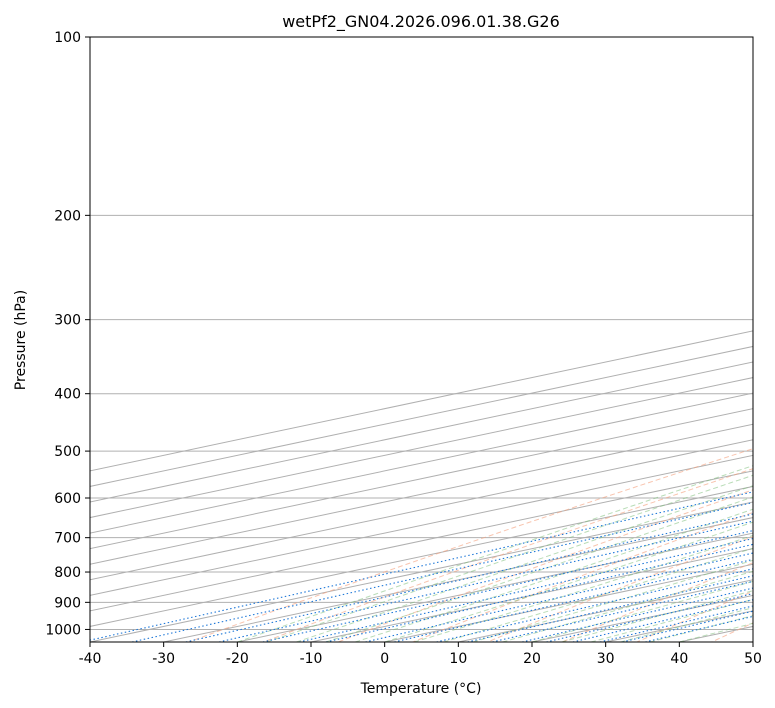 The width and height of the screenshot is (775, 708). What do you see at coordinates (67, 499) in the screenshot?
I see `y-tick-label: 600` at bounding box center [67, 499].